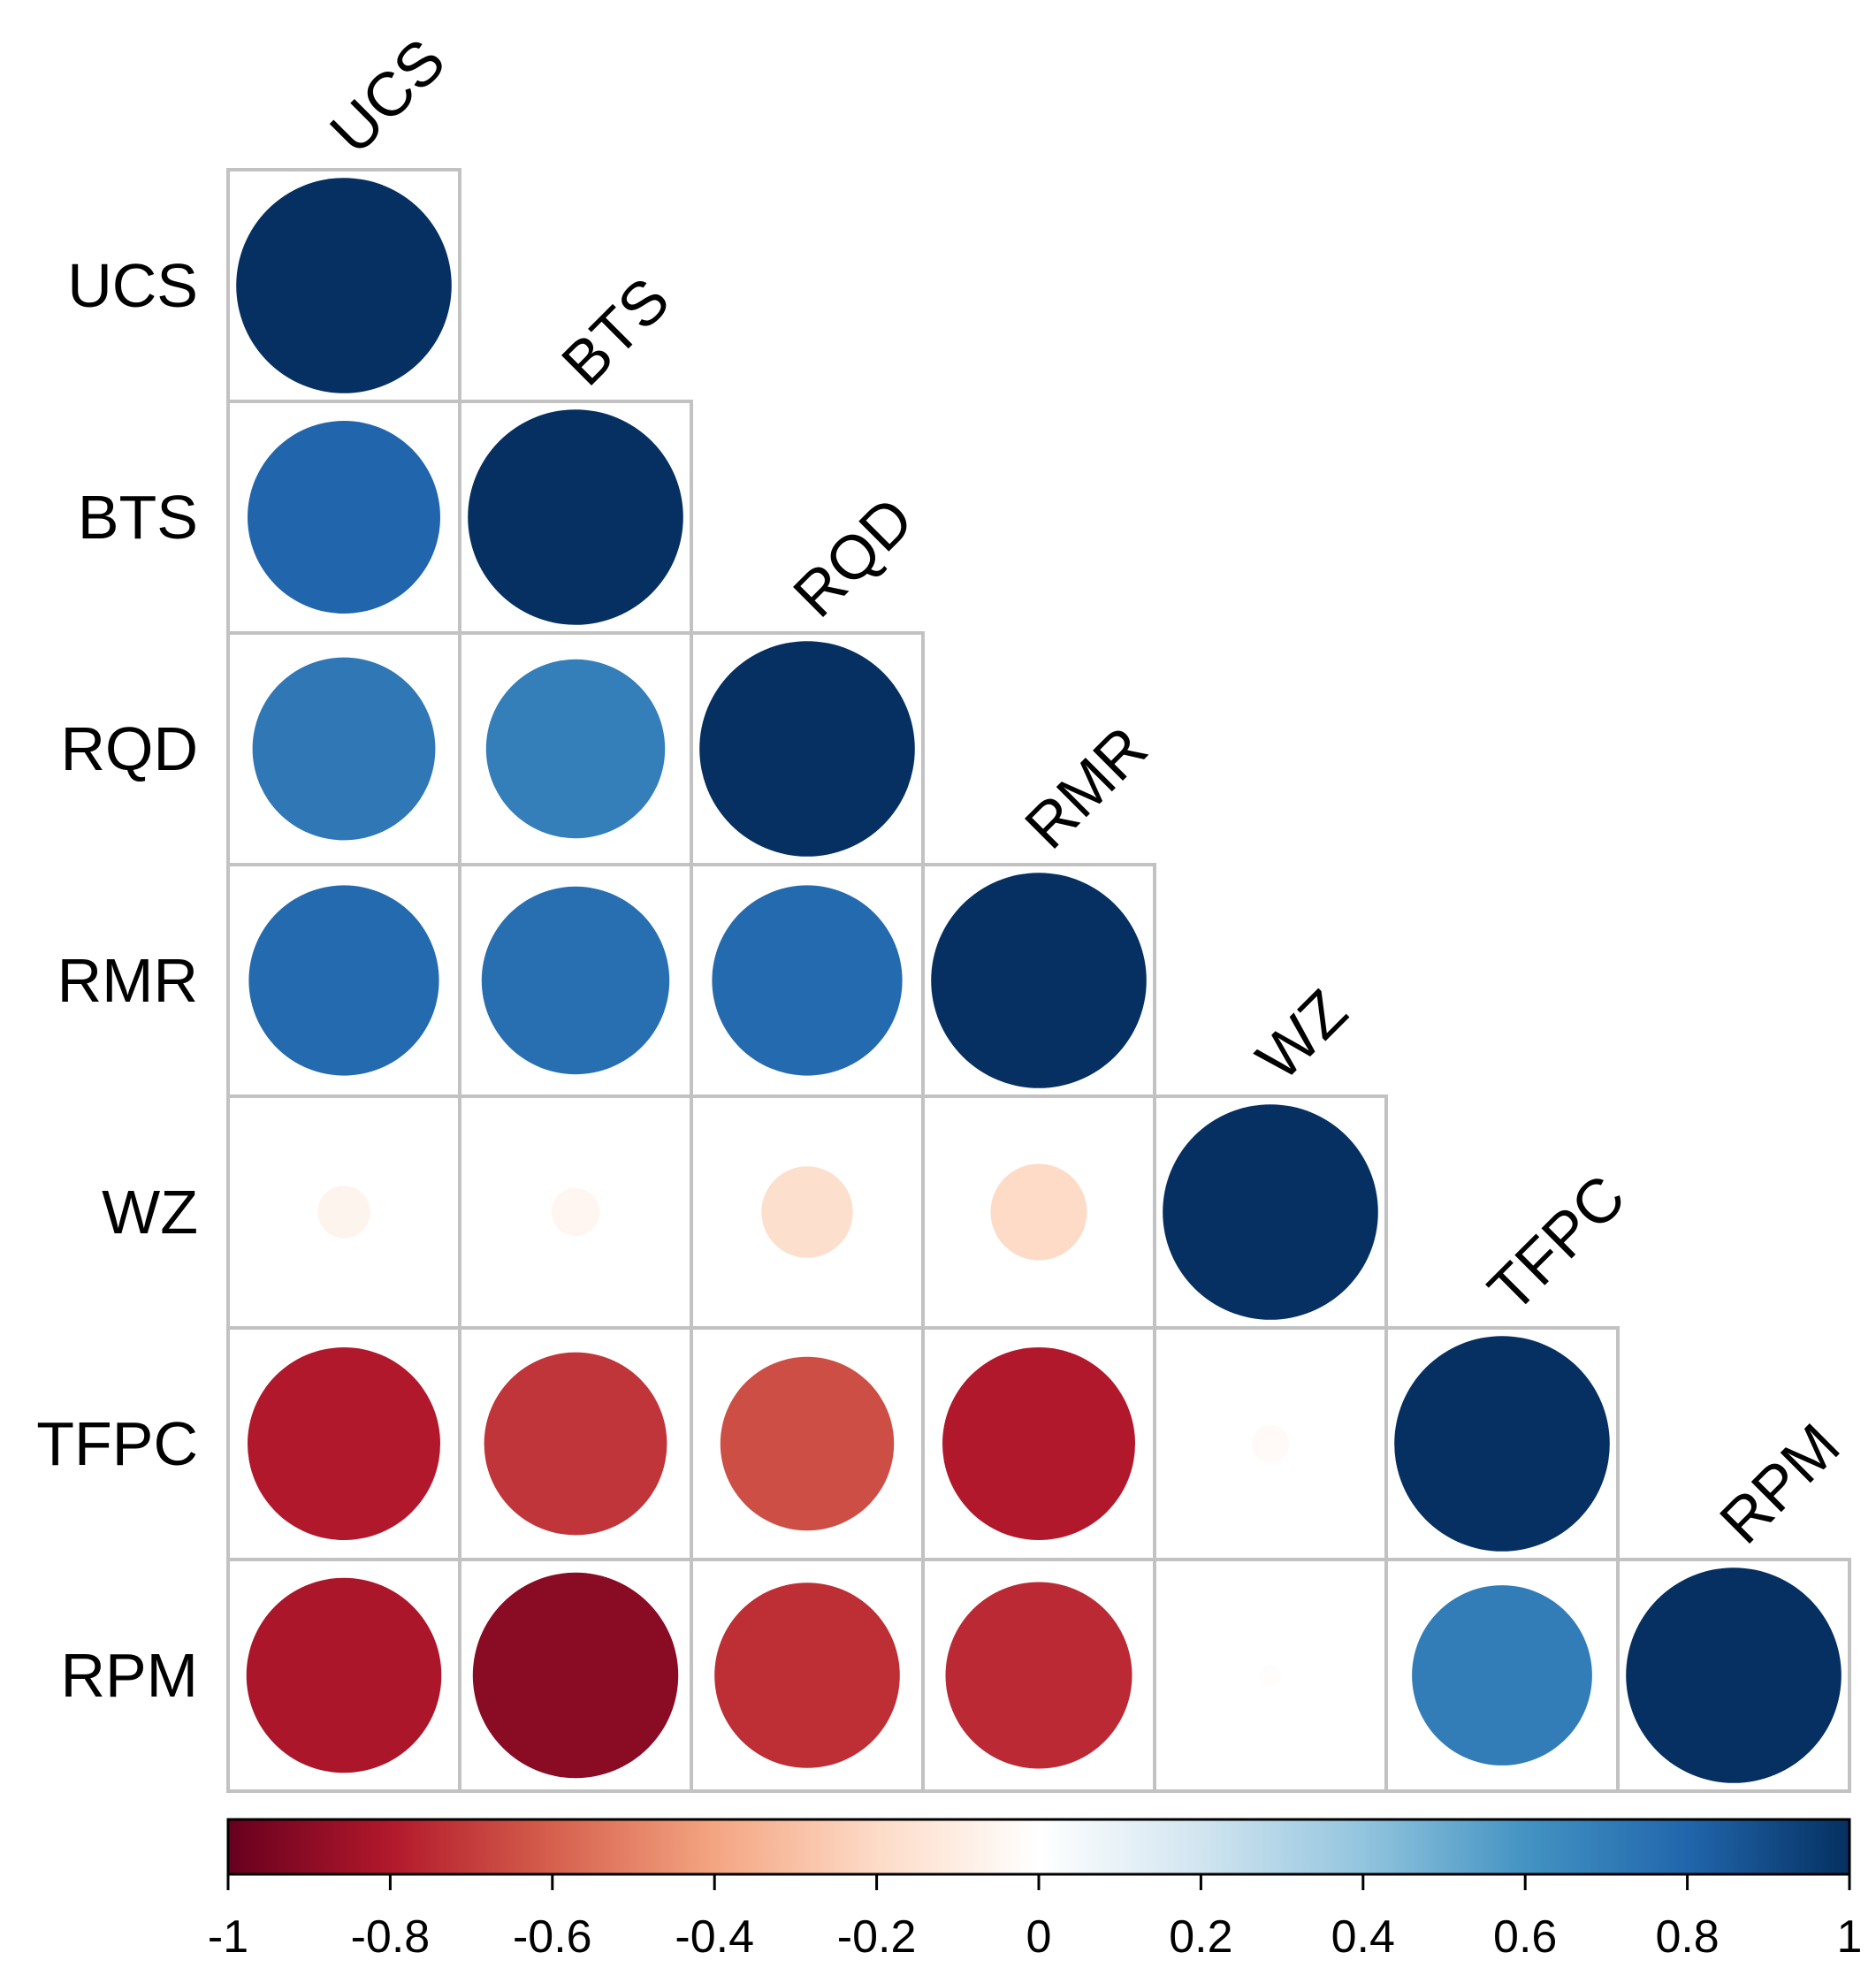 The image size is (1876, 1983). I want to click on row-label-bts: BTS, so click(138, 517).